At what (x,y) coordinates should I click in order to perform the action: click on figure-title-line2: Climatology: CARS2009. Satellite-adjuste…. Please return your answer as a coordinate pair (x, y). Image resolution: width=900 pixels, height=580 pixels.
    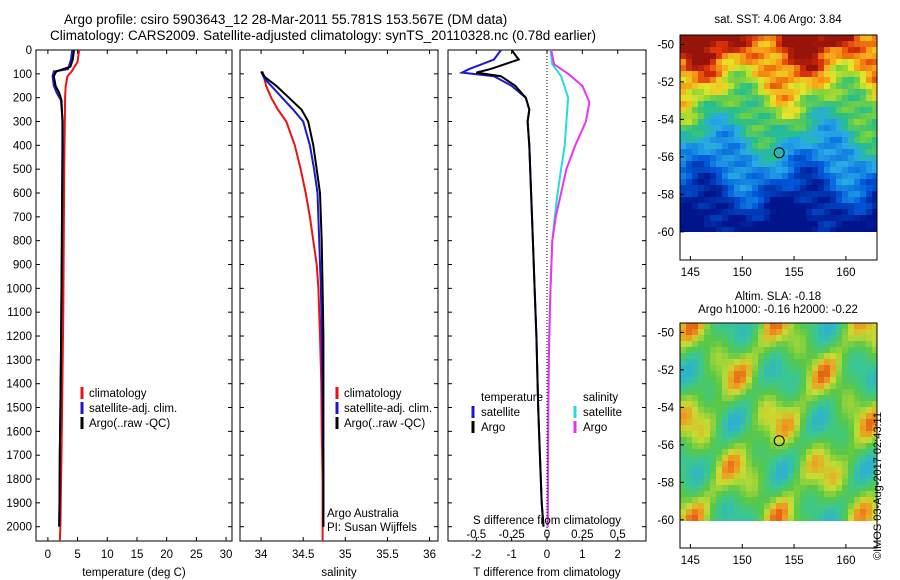
    Looking at the image, I should click on (323, 35).